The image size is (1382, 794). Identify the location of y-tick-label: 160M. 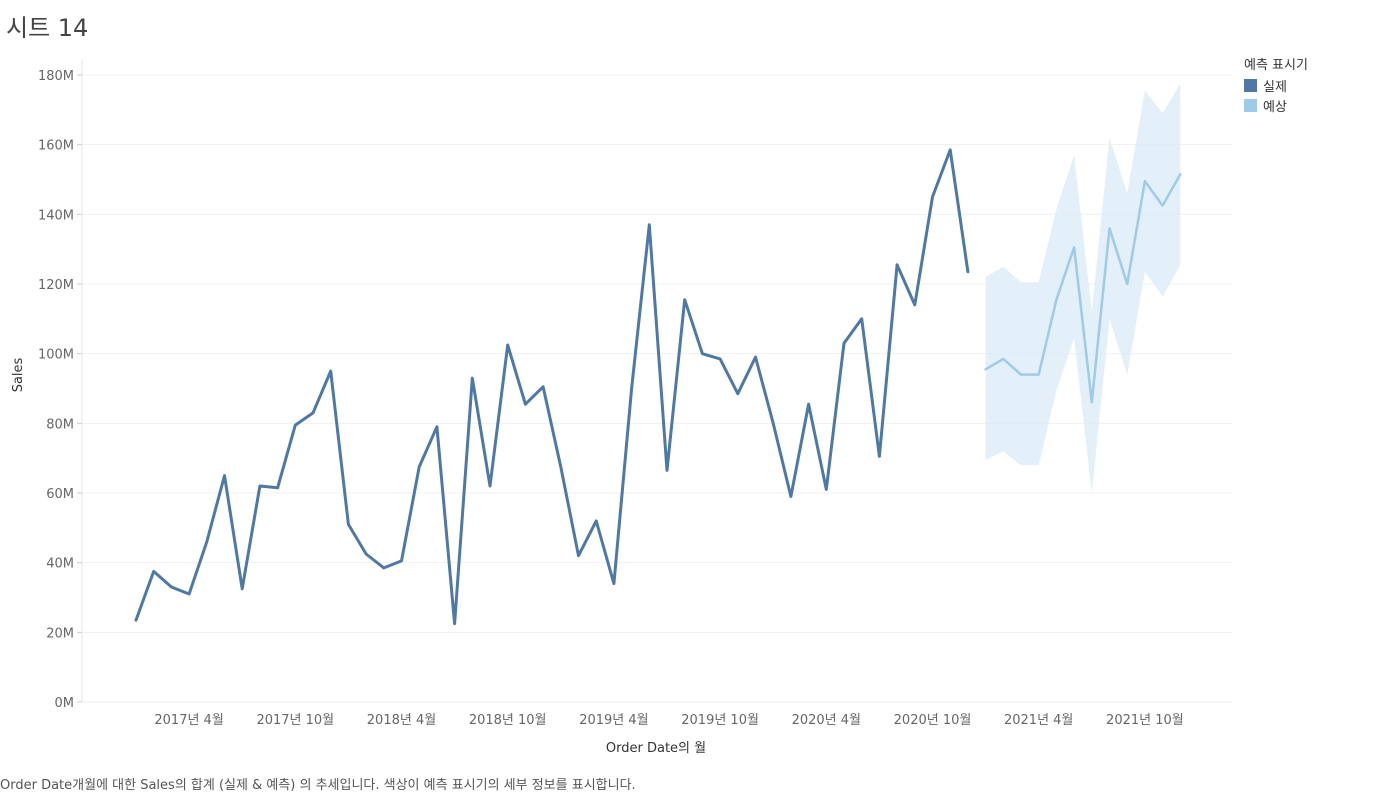
(56, 146).